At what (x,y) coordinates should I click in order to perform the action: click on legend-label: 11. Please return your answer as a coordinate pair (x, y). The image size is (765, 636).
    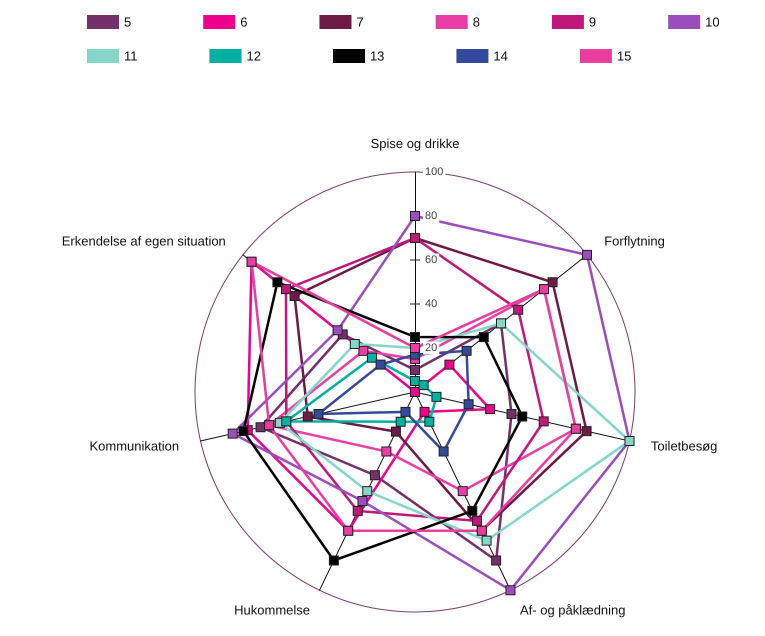
    Looking at the image, I should click on (131, 56).